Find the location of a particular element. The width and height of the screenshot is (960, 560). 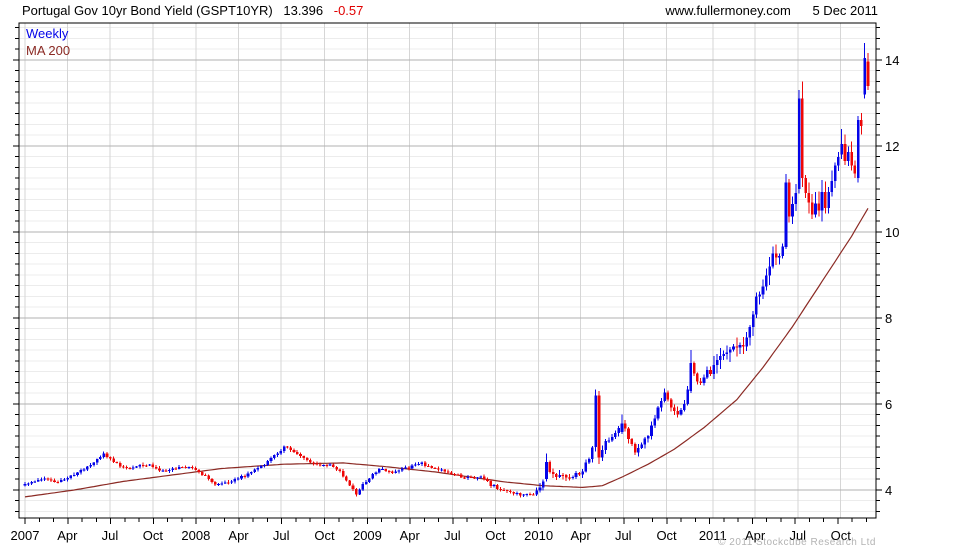

source-header: www.fullermoney.com 5 Dec 2011 is located at coordinates (762, 10).